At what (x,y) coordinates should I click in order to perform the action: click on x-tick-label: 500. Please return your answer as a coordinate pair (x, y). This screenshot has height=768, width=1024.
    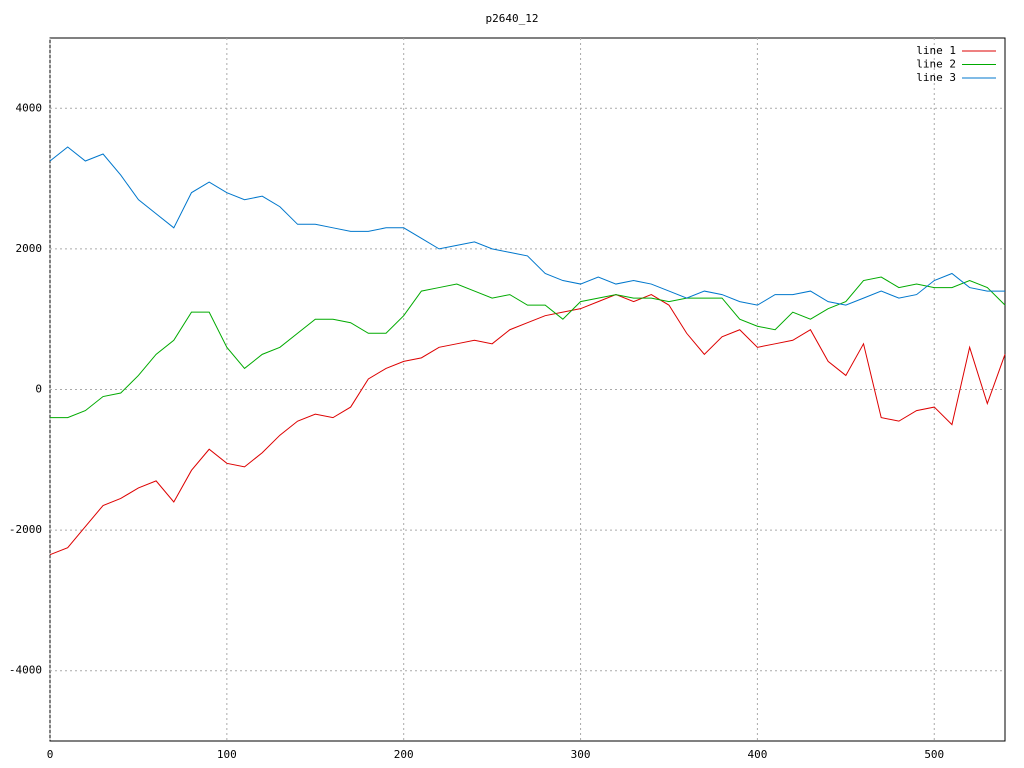
    Looking at the image, I should click on (934, 754).